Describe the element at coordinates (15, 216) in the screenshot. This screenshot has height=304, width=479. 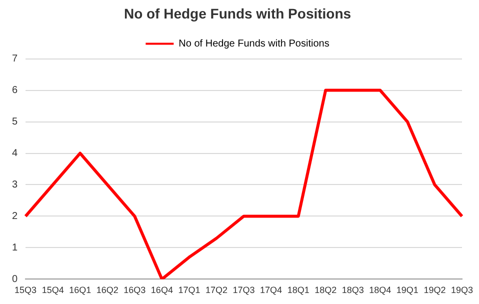
I see `y-tick-label: 2` at that location.